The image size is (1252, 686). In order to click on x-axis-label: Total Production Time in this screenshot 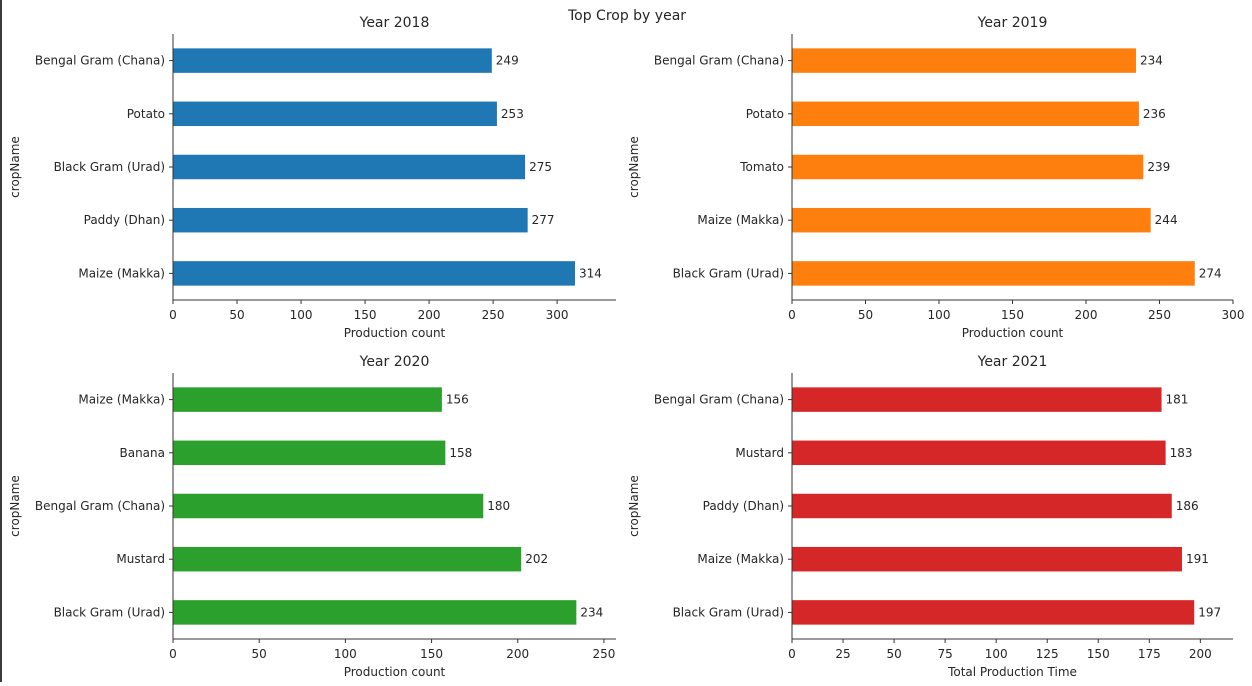, I will do `click(1012, 672)`.